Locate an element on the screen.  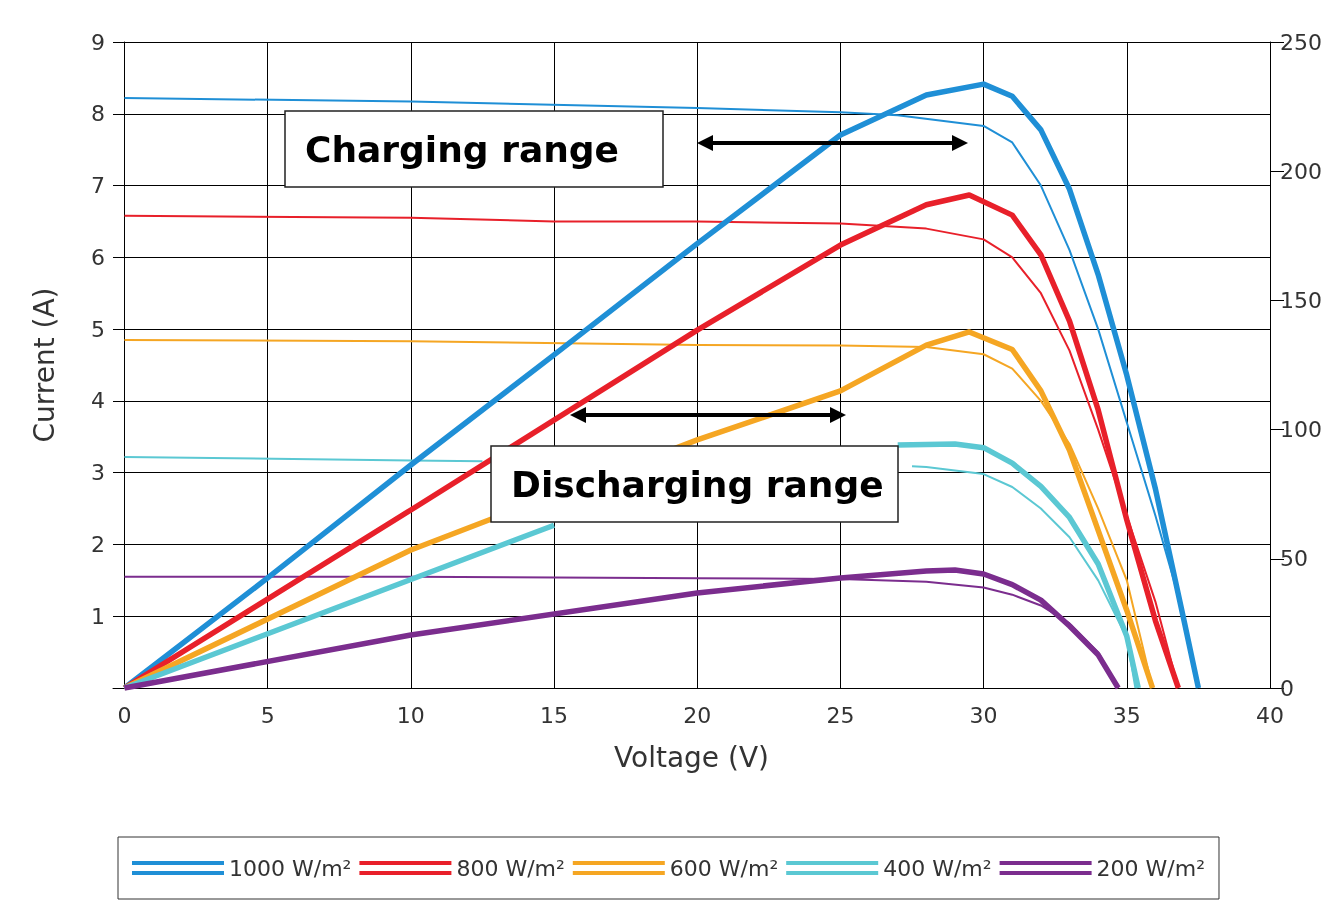
x-tick-label: 10 is located at coordinates (410, 715).